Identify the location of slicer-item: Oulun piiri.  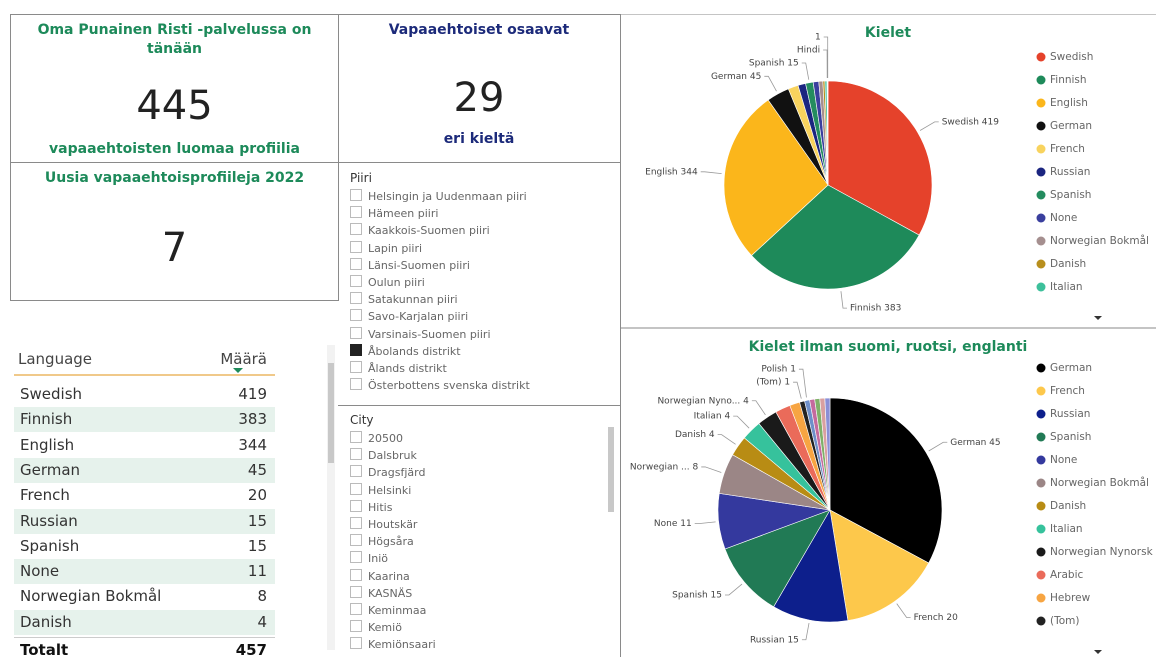
(387, 282).